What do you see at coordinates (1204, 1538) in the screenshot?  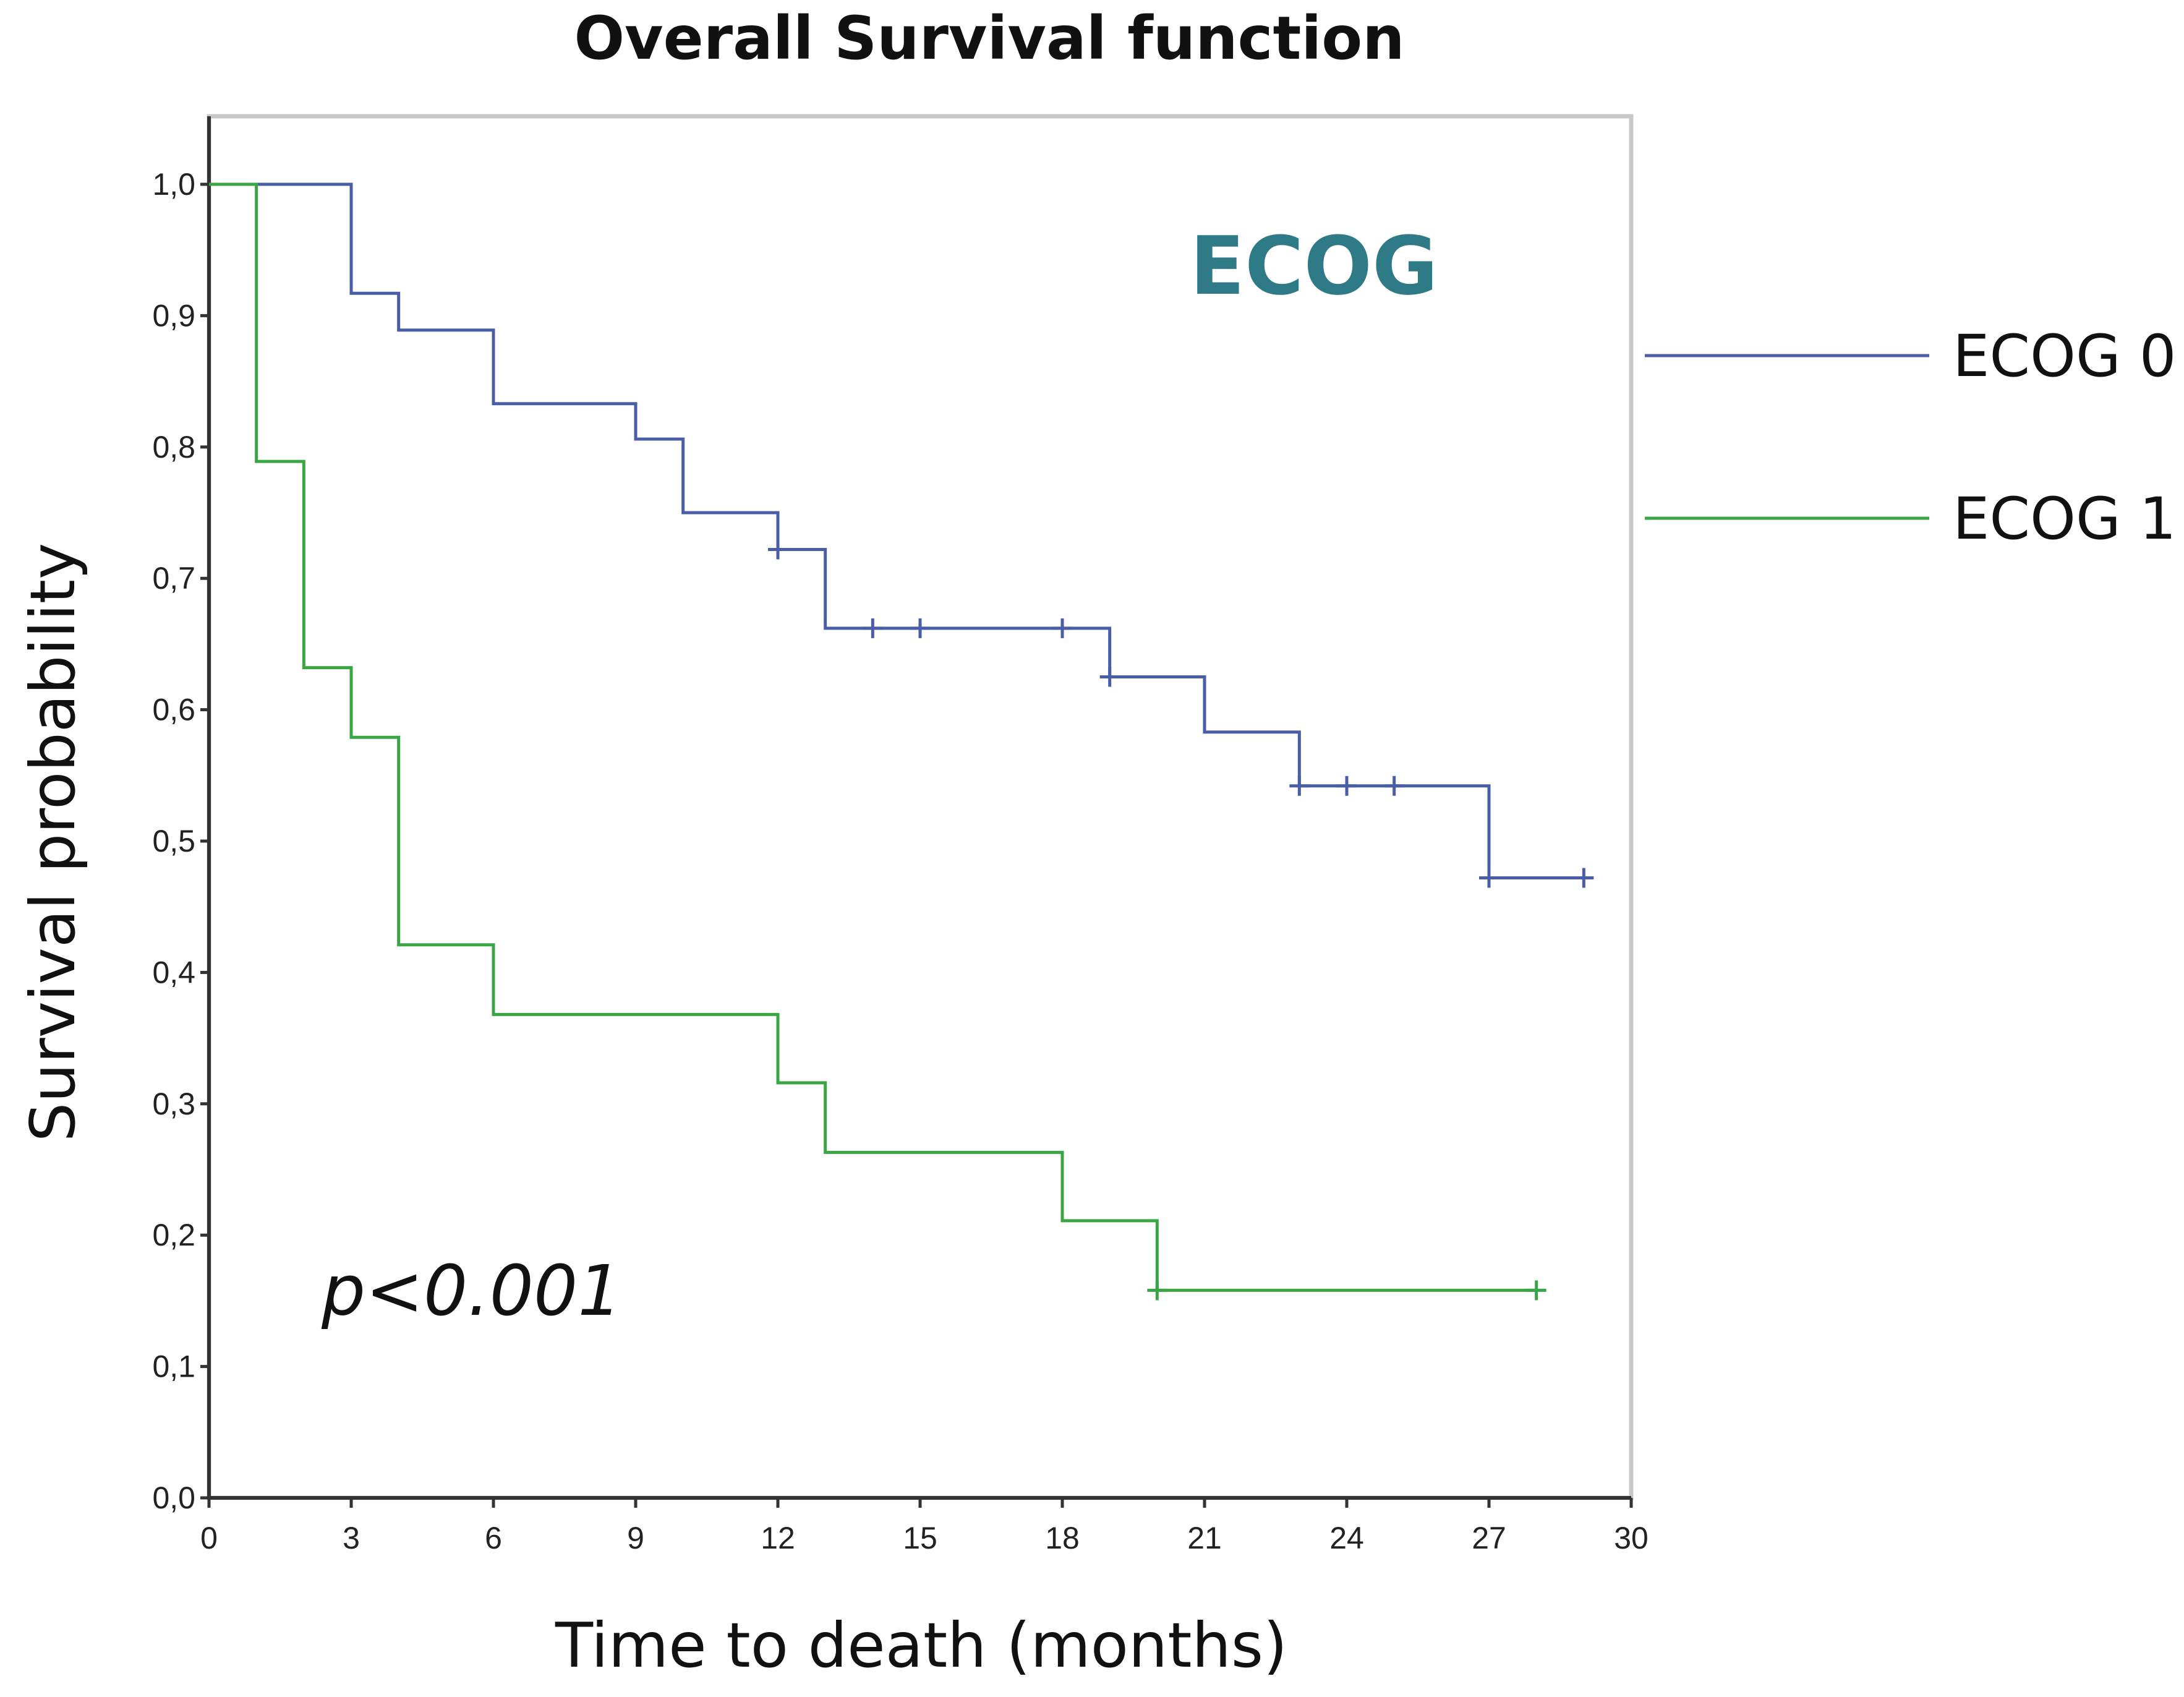 I see `x-tick-label: 21` at bounding box center [1204, 1538].